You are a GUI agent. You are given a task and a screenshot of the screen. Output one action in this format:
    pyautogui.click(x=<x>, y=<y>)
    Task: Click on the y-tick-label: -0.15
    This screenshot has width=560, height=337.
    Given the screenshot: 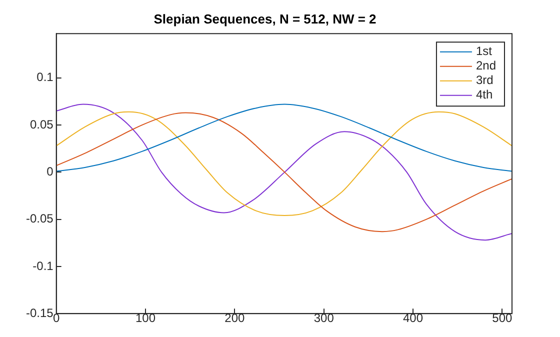 What is the action you would take?
    pyautogui.click(x=40, y=313)
    